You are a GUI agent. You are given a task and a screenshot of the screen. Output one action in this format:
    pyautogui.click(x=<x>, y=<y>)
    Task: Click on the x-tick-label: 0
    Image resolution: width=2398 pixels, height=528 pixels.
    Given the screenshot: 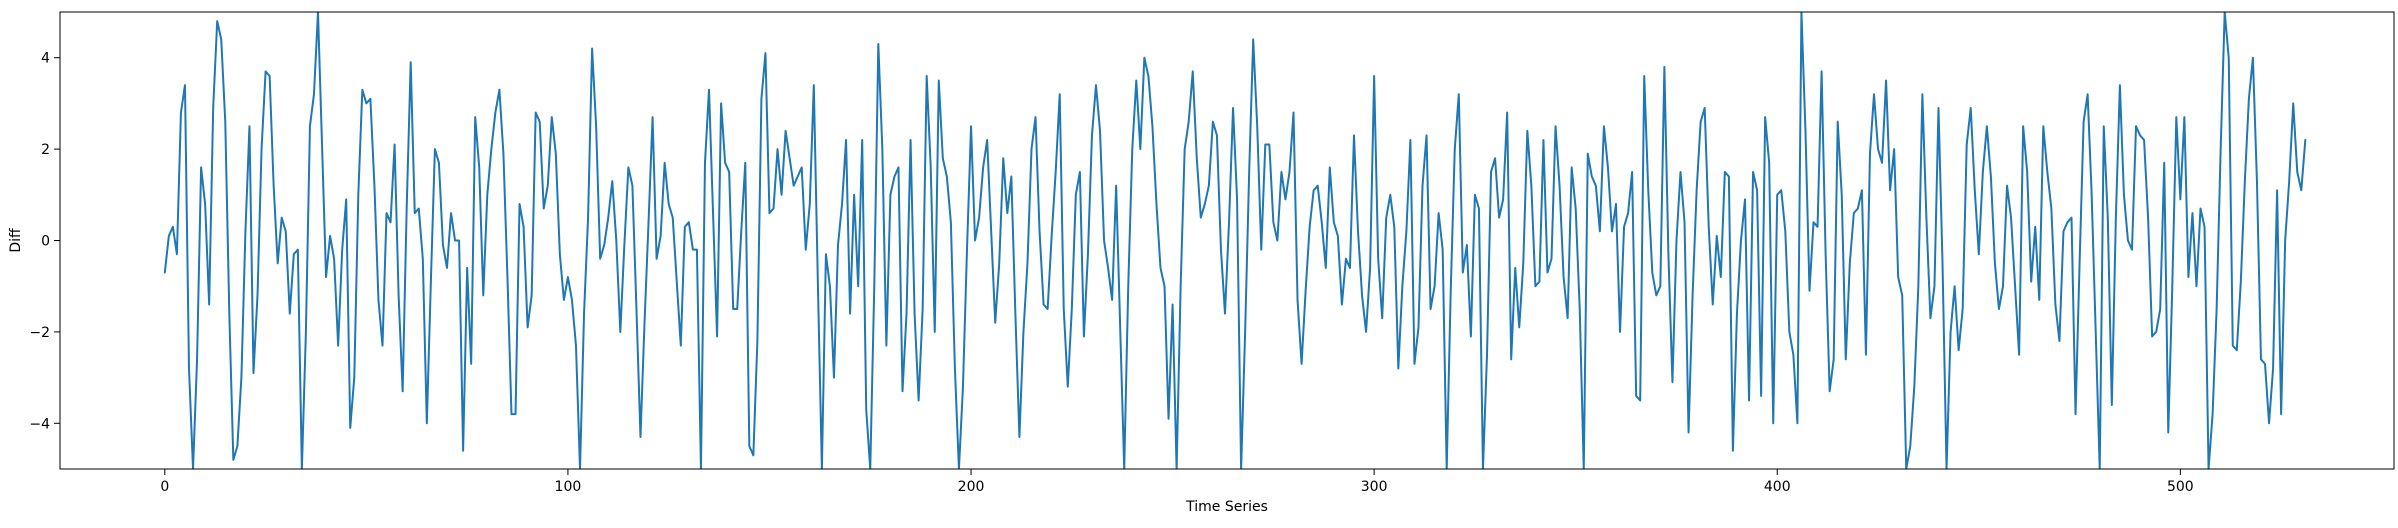 What is the action you would take?
    pyautogui.click(x=164, y=487)
    